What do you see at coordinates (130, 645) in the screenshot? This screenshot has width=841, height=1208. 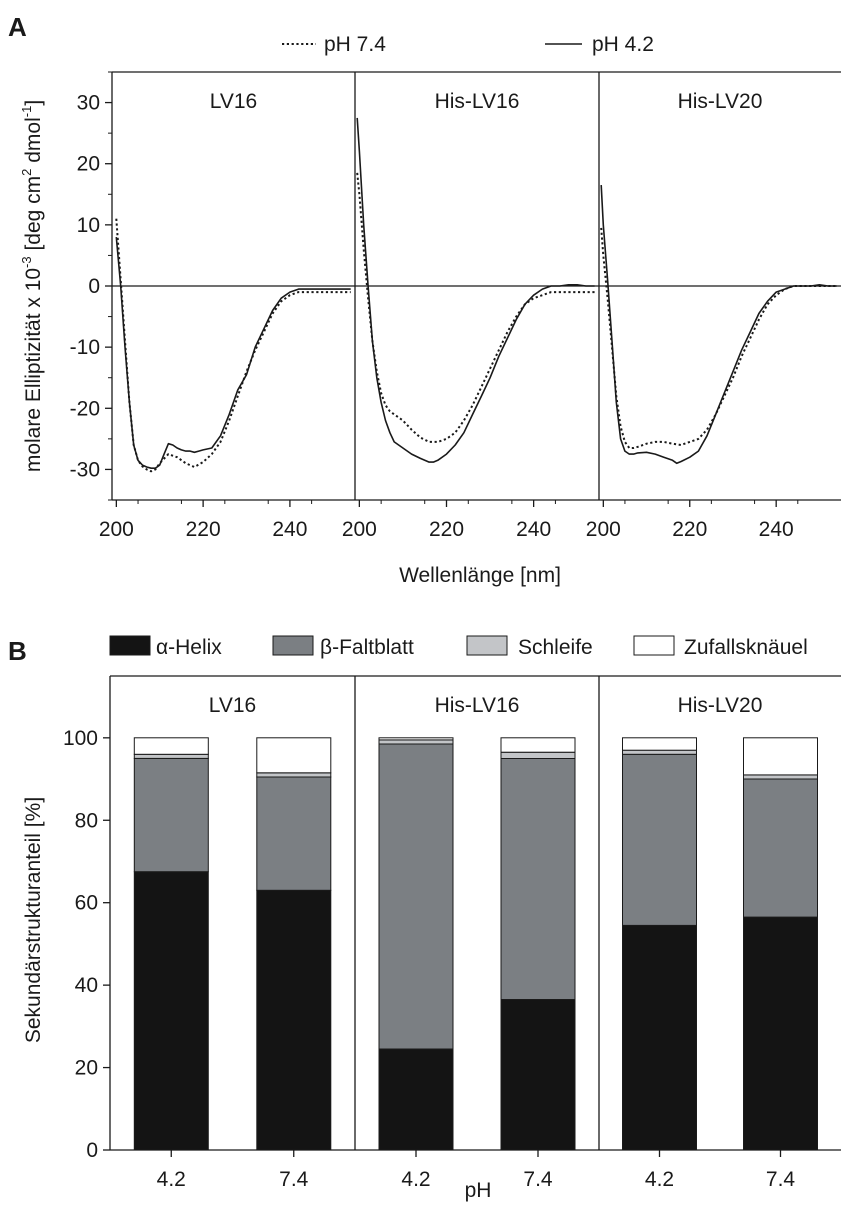 I see `legend-helix-swatch` at bounding box center [130, 645].